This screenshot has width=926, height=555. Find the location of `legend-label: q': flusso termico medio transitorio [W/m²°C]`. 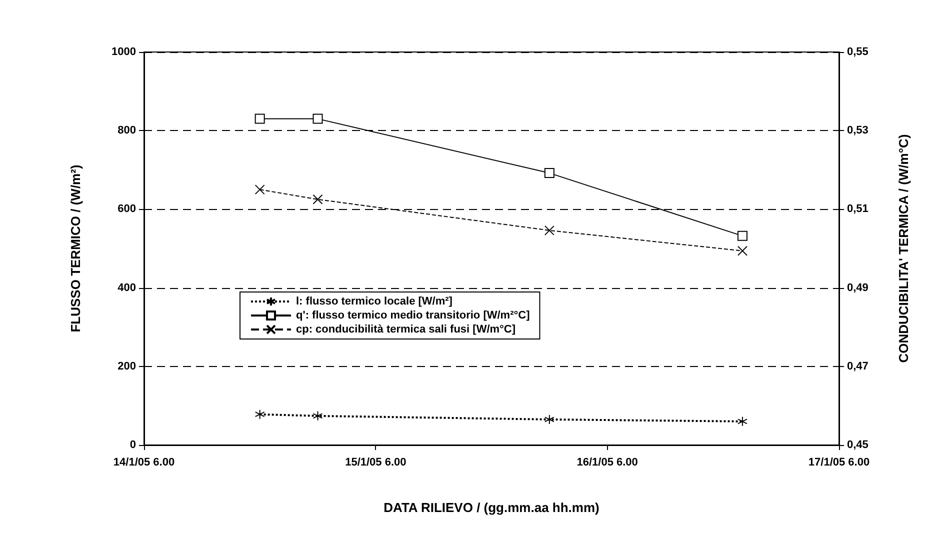

legend-label: q': flusso termico medio transitorio [W/m²°C] is located at coordinates (413, 316).